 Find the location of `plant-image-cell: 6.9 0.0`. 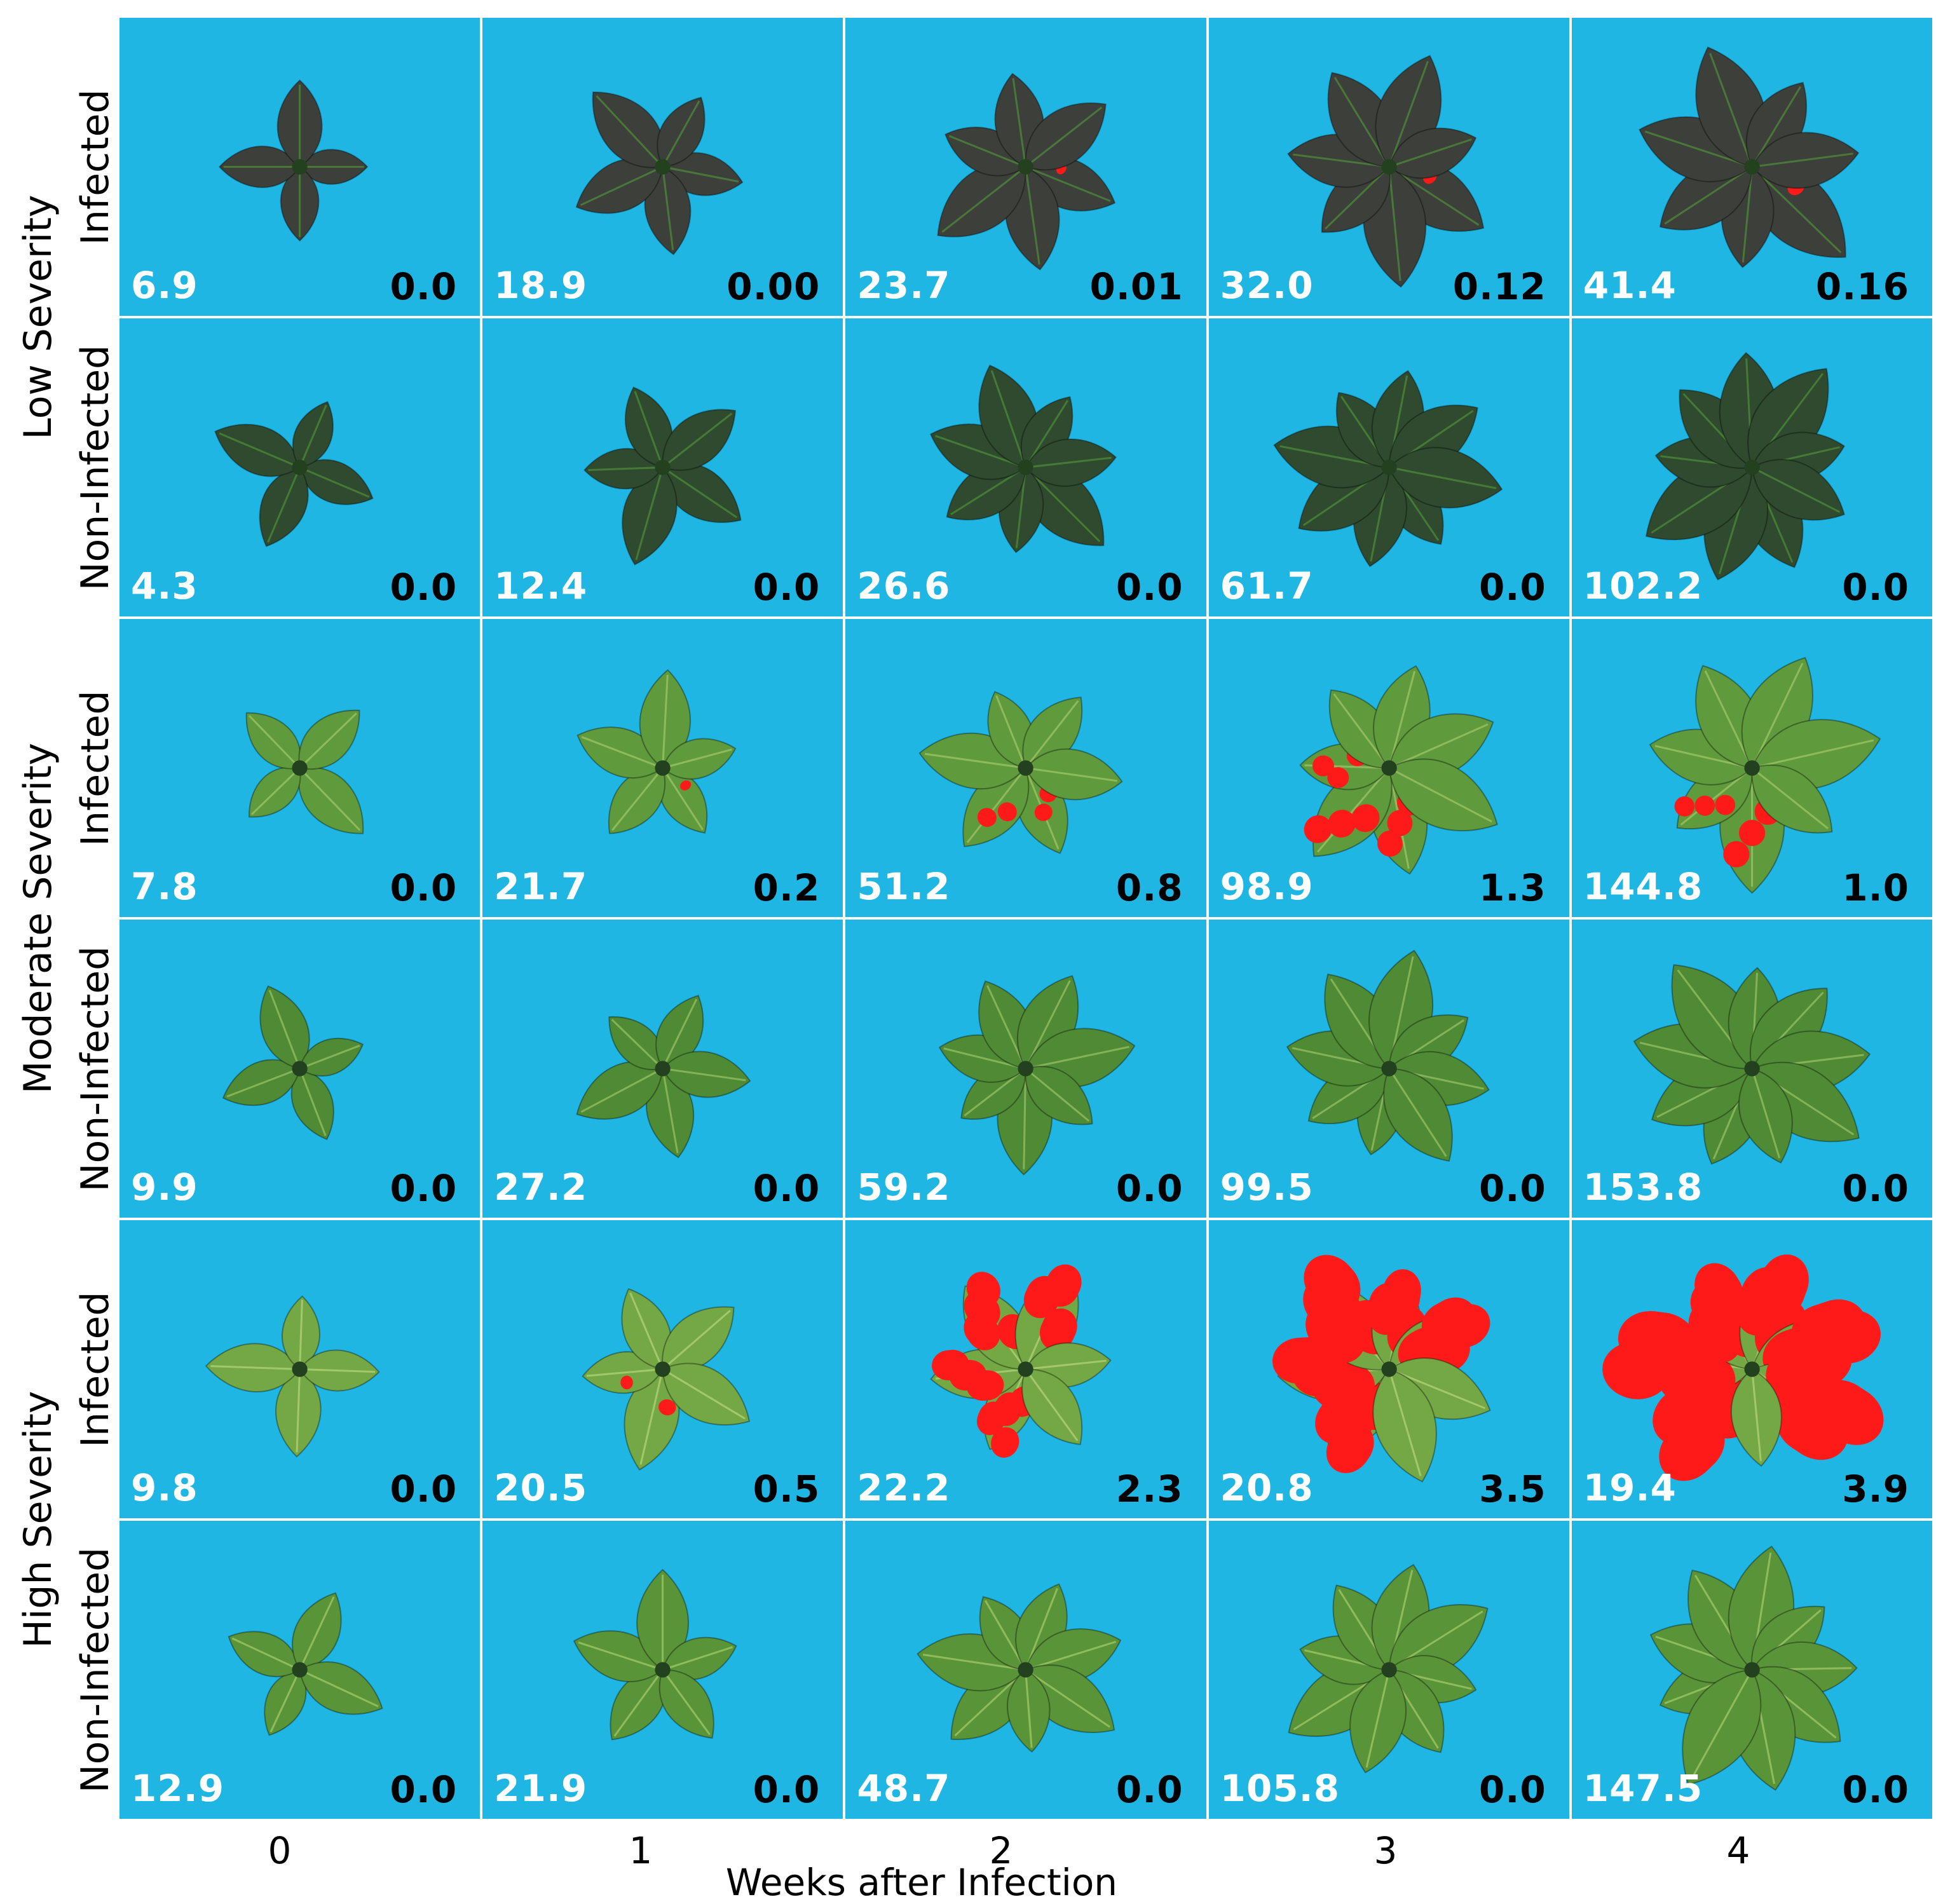

plant-image-cell: 6.9 0.0 is located at coordinates (300, 167).